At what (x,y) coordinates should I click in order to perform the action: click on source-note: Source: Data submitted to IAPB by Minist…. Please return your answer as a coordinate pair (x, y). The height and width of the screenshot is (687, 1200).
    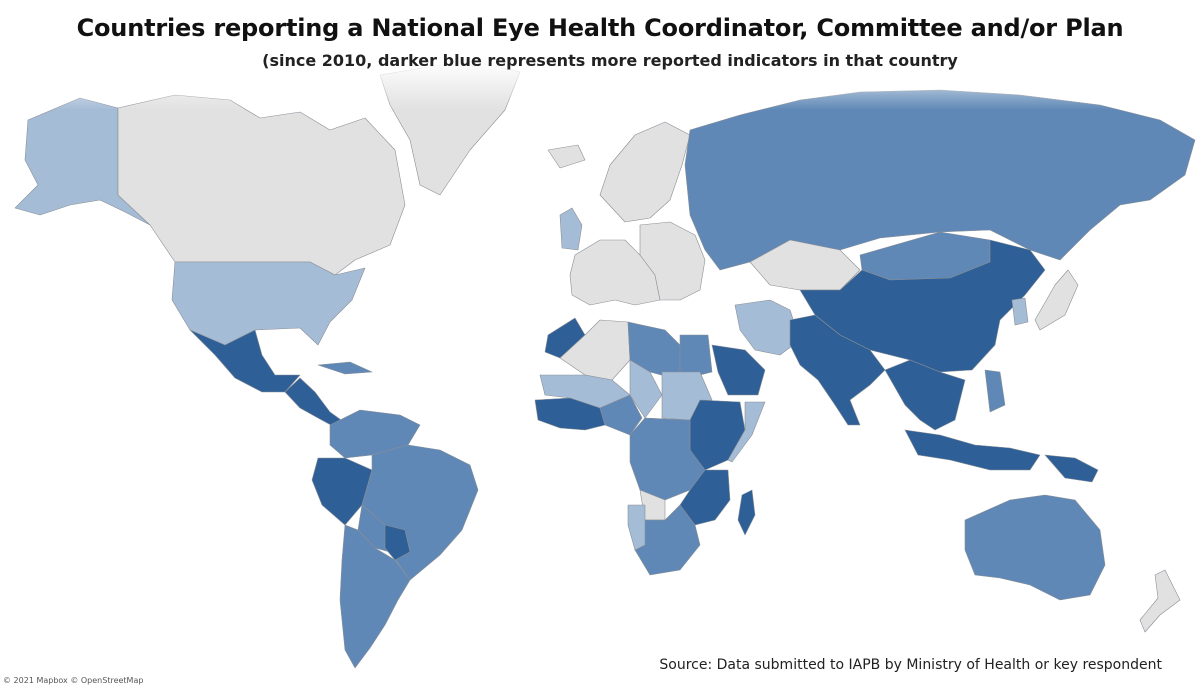
    Looking at the image, I should click on (910, 665).